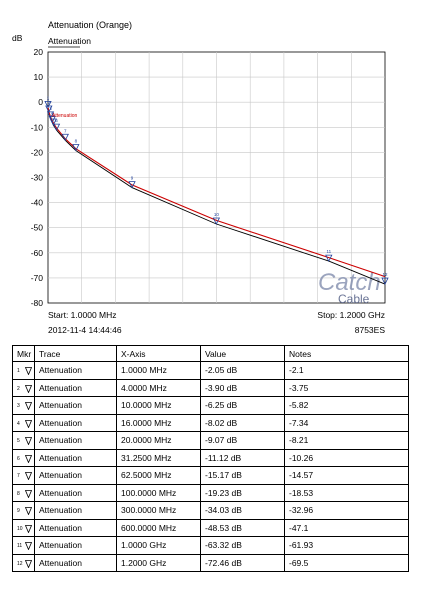  I want to click on cell-value: -2.05 dB, so click(242, 370).